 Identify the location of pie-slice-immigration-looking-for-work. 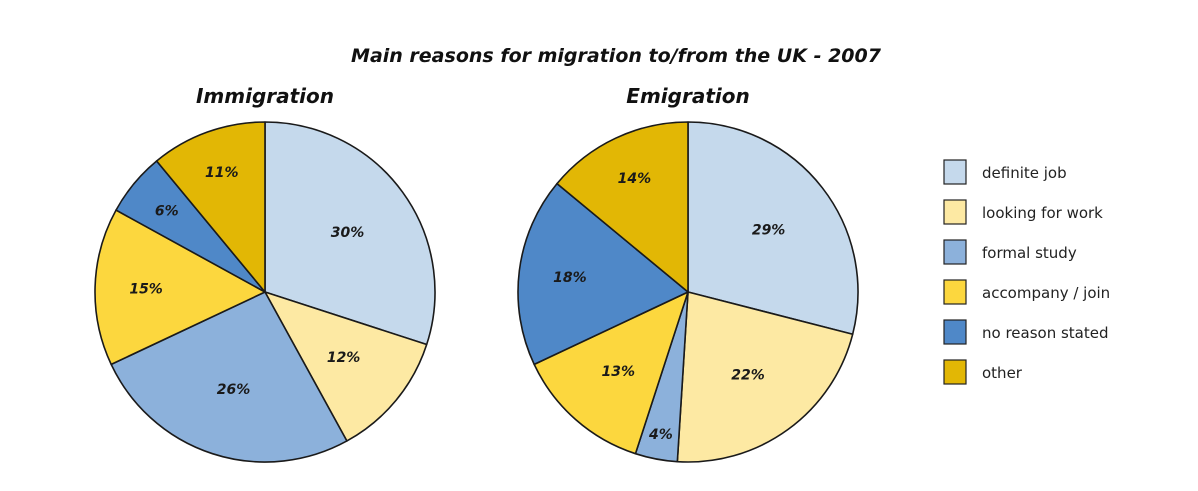
(346, 366).